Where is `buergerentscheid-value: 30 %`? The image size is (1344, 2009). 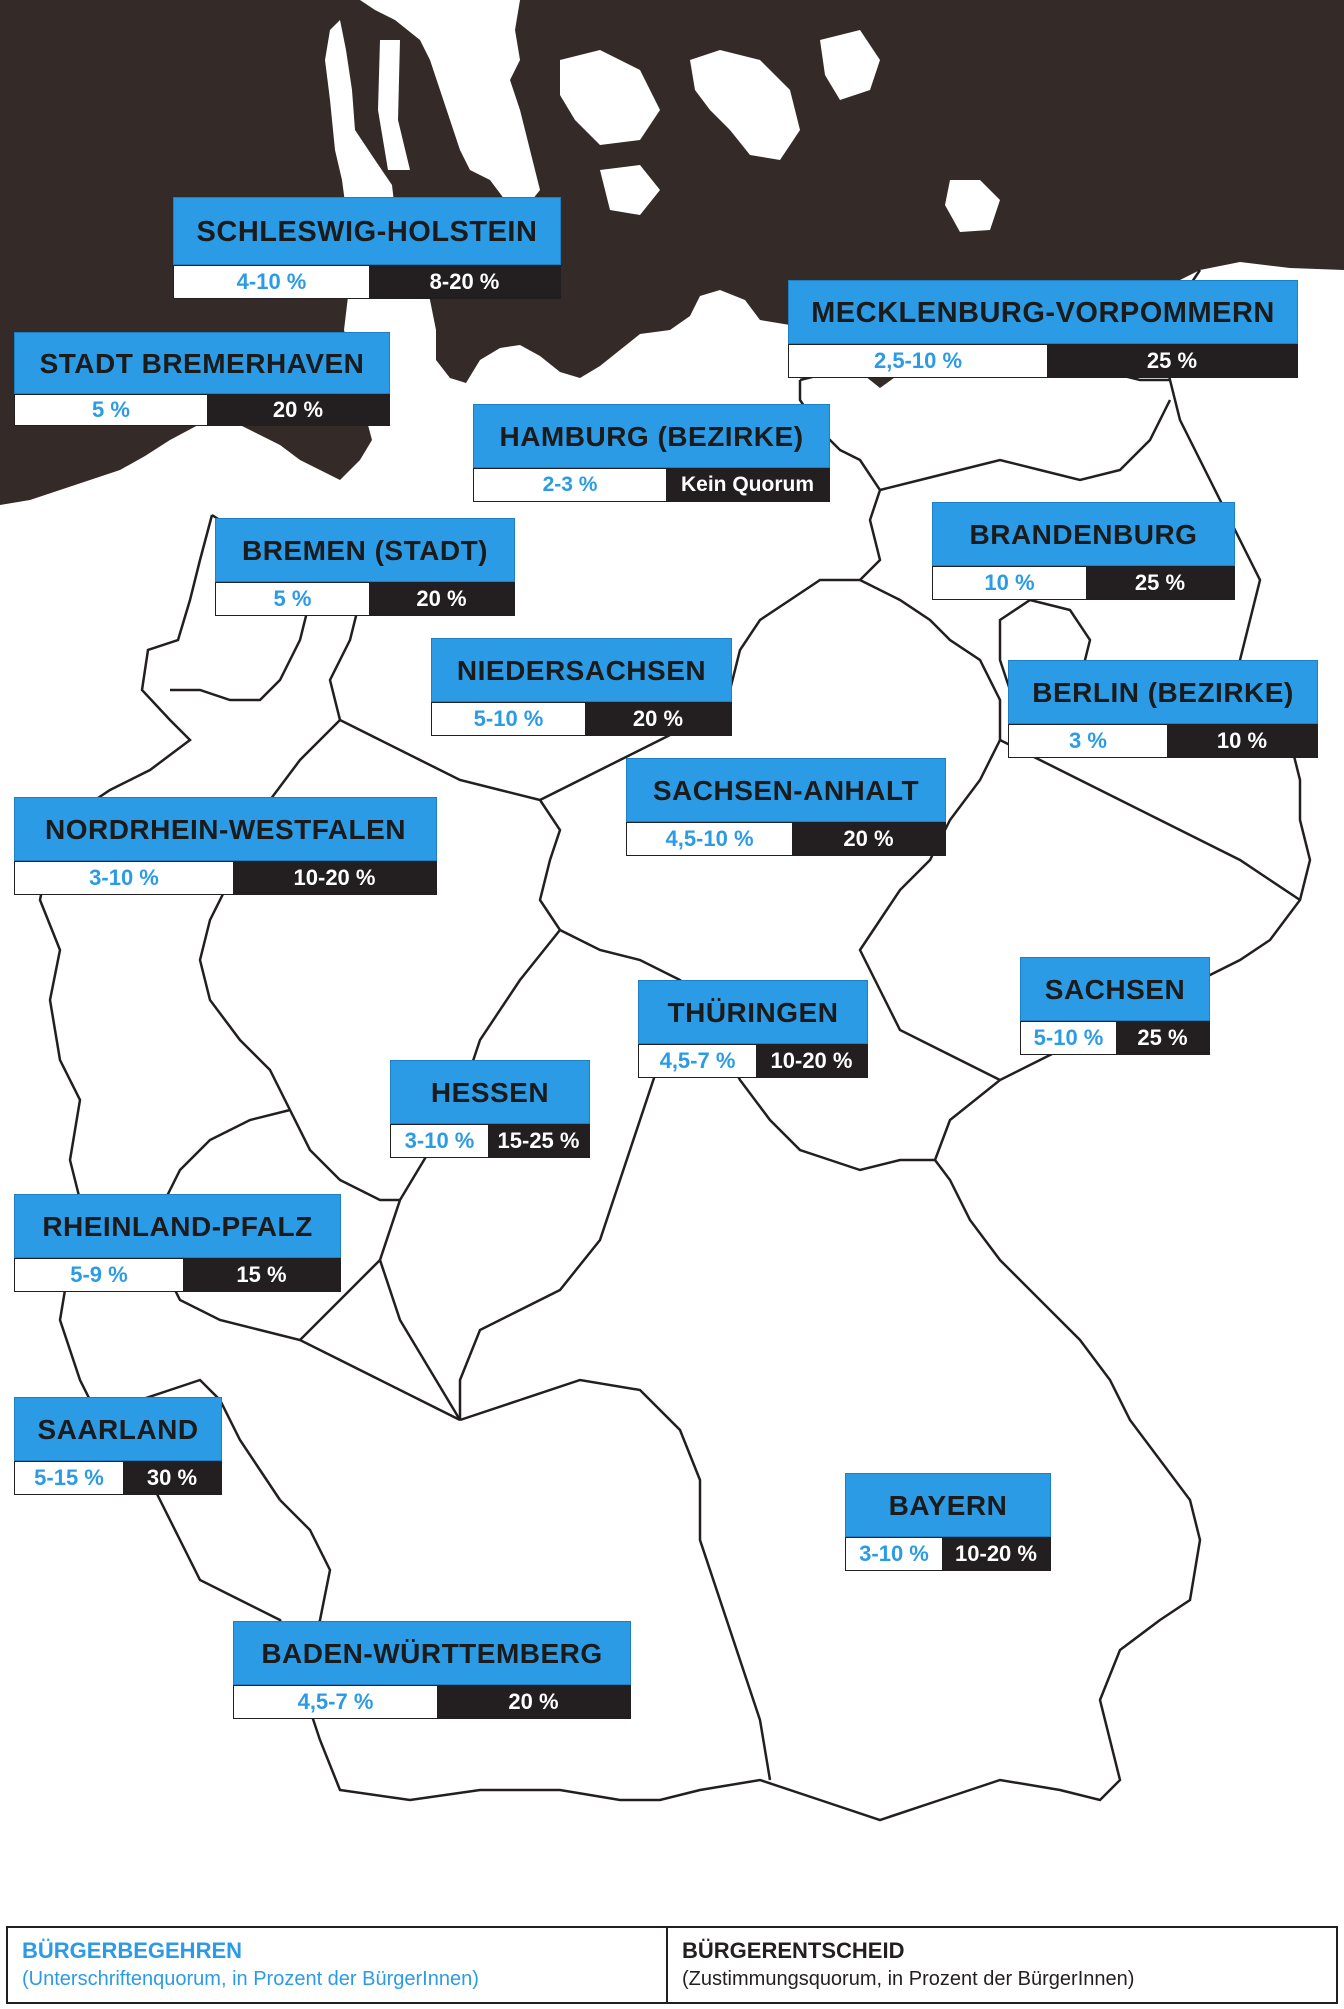 buergerentscheid-value: 30 % is located at coordinates (172, 1478).